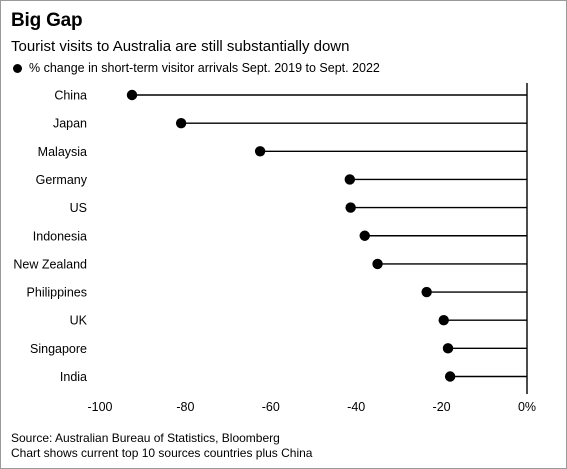 This screenshot has width=567, height=469. What do you see at coordinates (58, 349) in the screenshot?
I see `category-label: Singapore` at bounding box center [58, 349].